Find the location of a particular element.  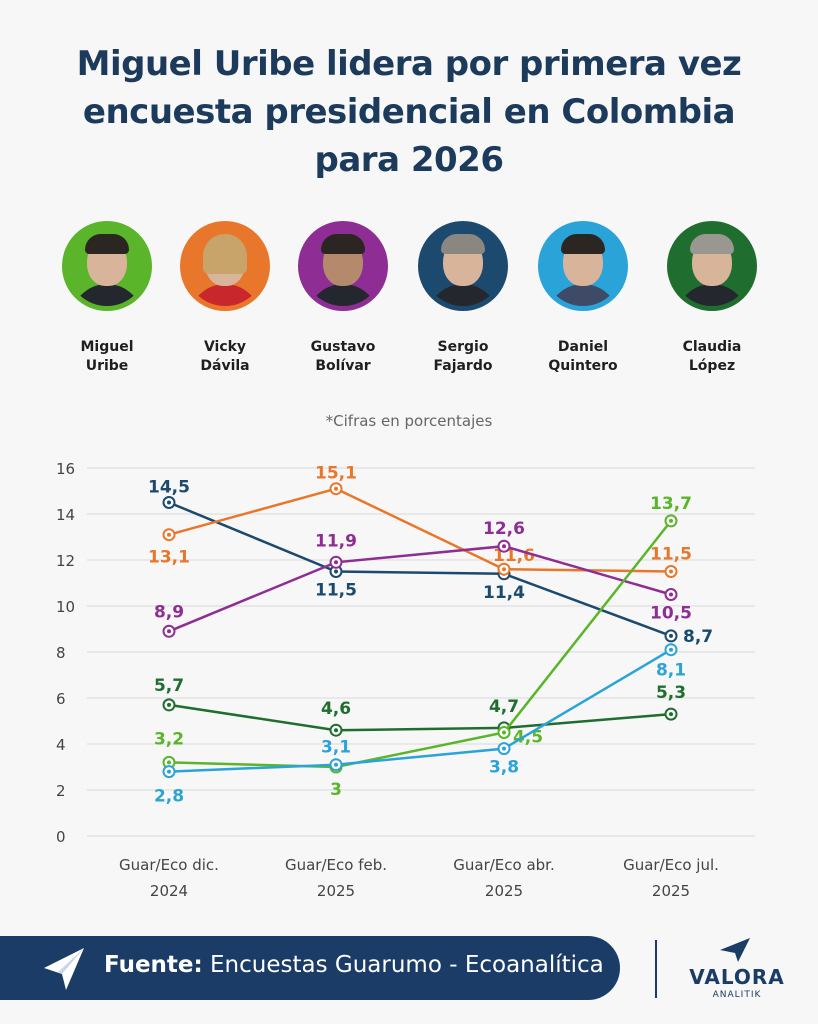

candidate-vicky-davila: Vicky Dávila is located at coordinates (225, 298).